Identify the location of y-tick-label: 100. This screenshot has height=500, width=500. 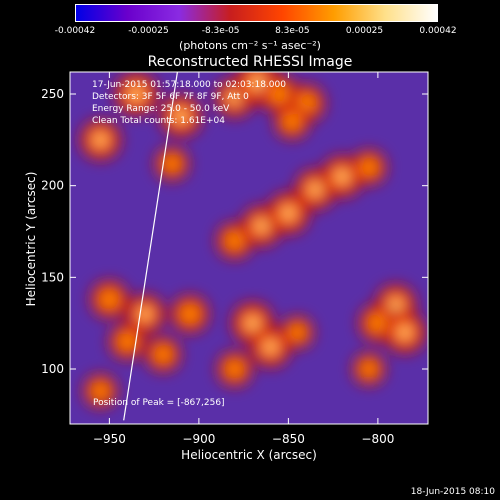
(52, 369).